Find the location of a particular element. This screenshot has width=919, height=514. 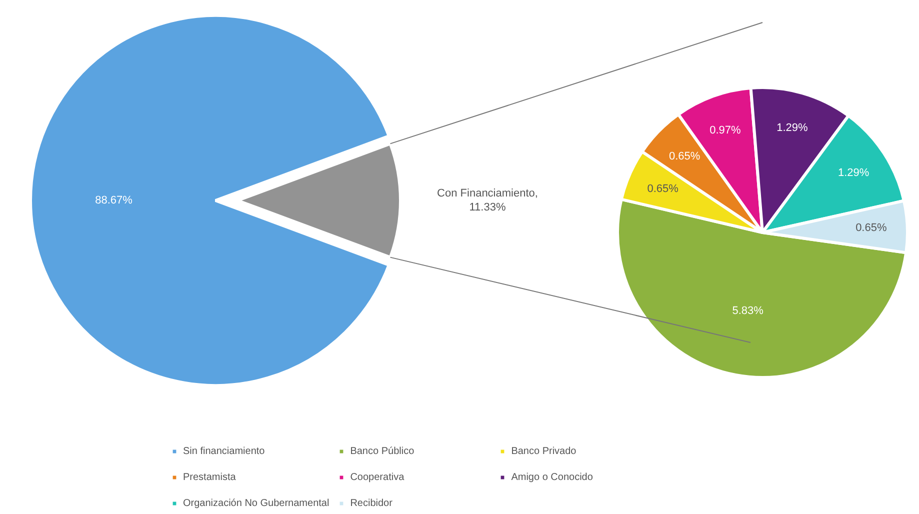

legend-label: Recibidor is located at coordinates (372, 503).